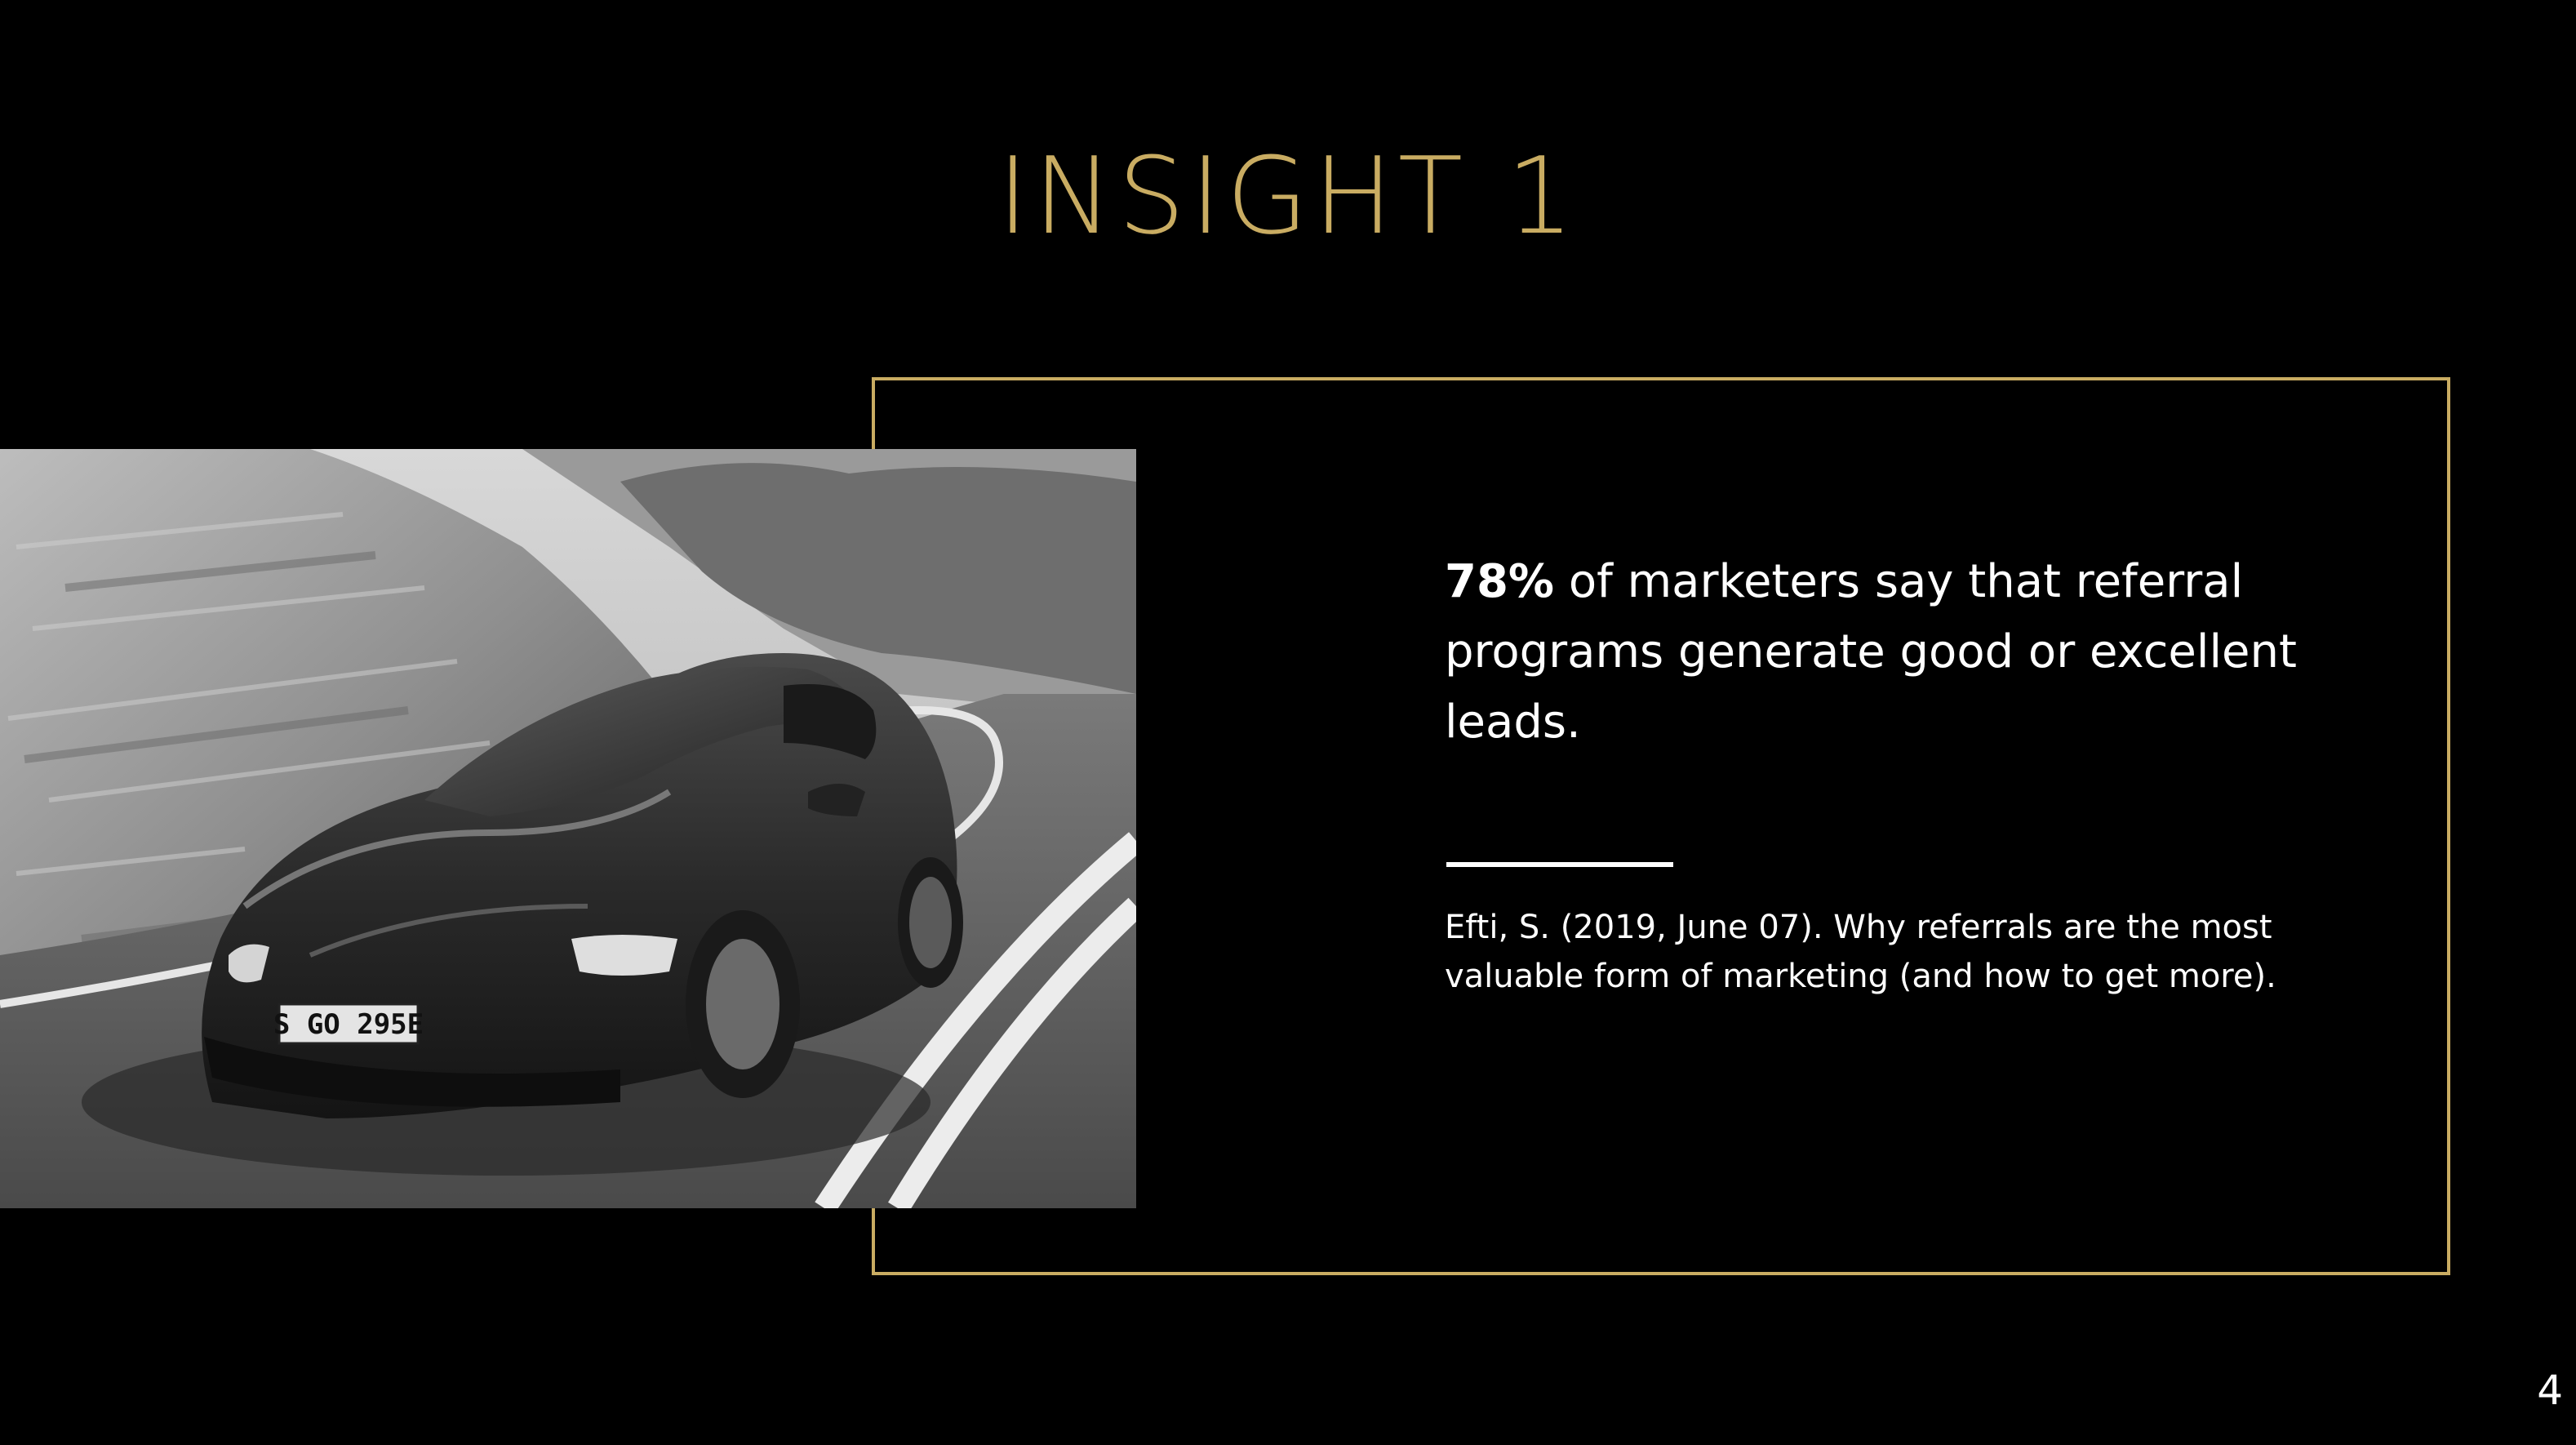 This screenshot has height=1445, width=2576. I want to click on divider-line, so click(1559, 864).